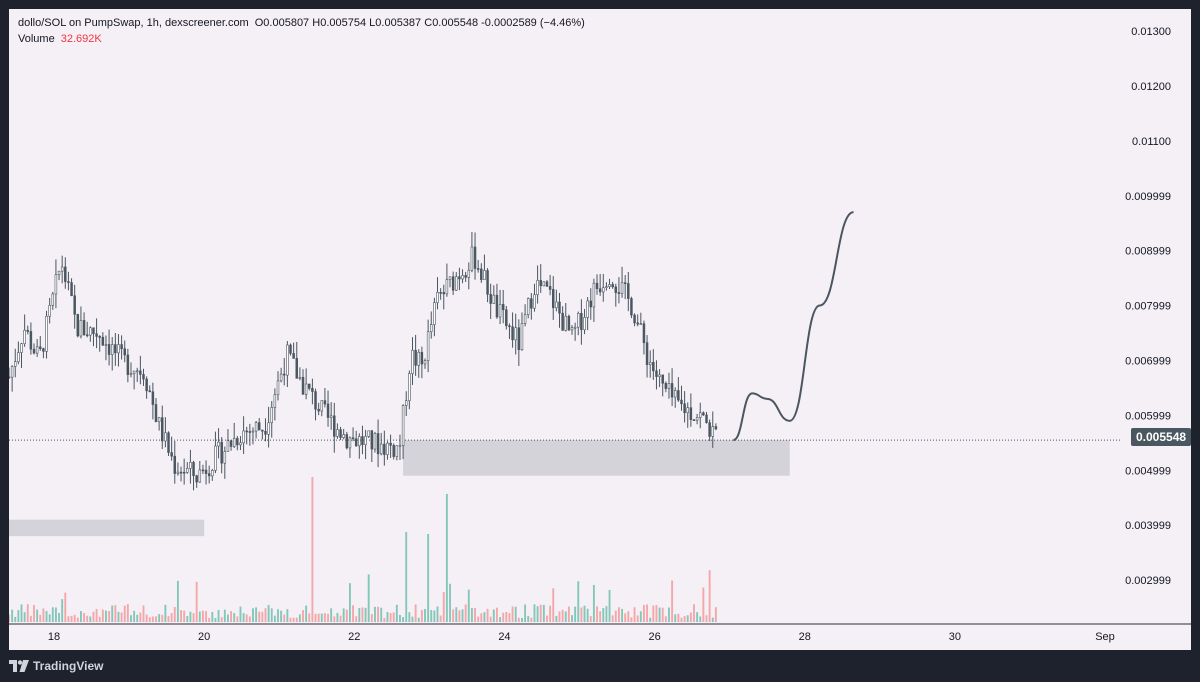 The height and width of the screenshot is (682, 1200). Describe the element at coordinates (316, 23) in the screenshot. I see `high-label: H` at that location.